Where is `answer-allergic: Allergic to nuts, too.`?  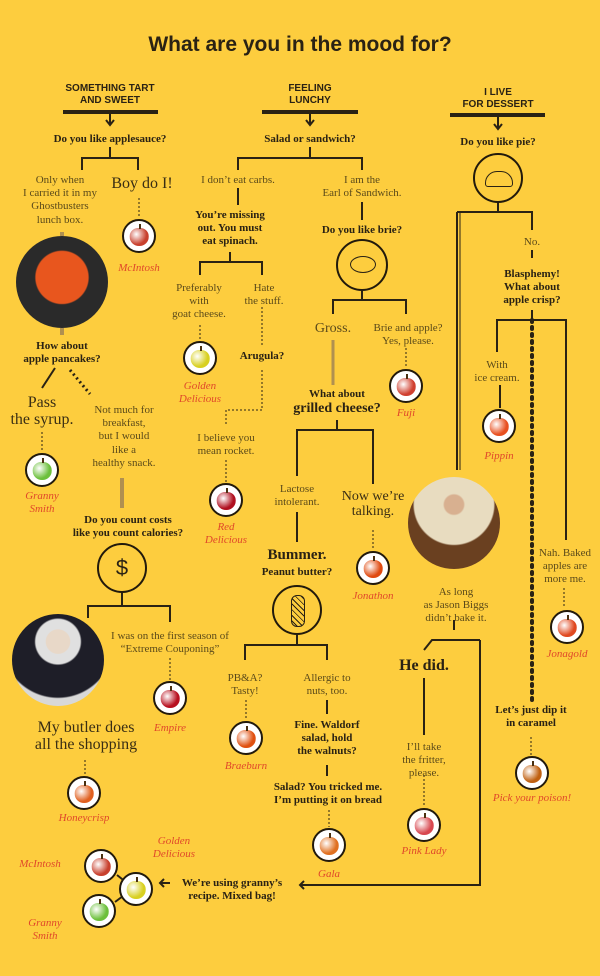 answer-allergic: Allergic to nuts, too. is located at coordinates (327, 685).